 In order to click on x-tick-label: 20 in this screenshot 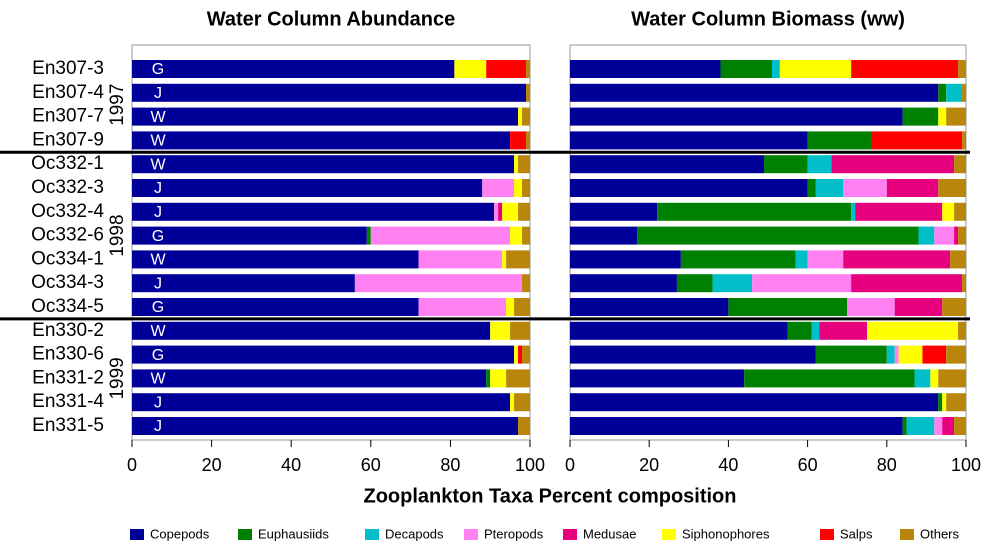, I will do `click(649, 465)`.